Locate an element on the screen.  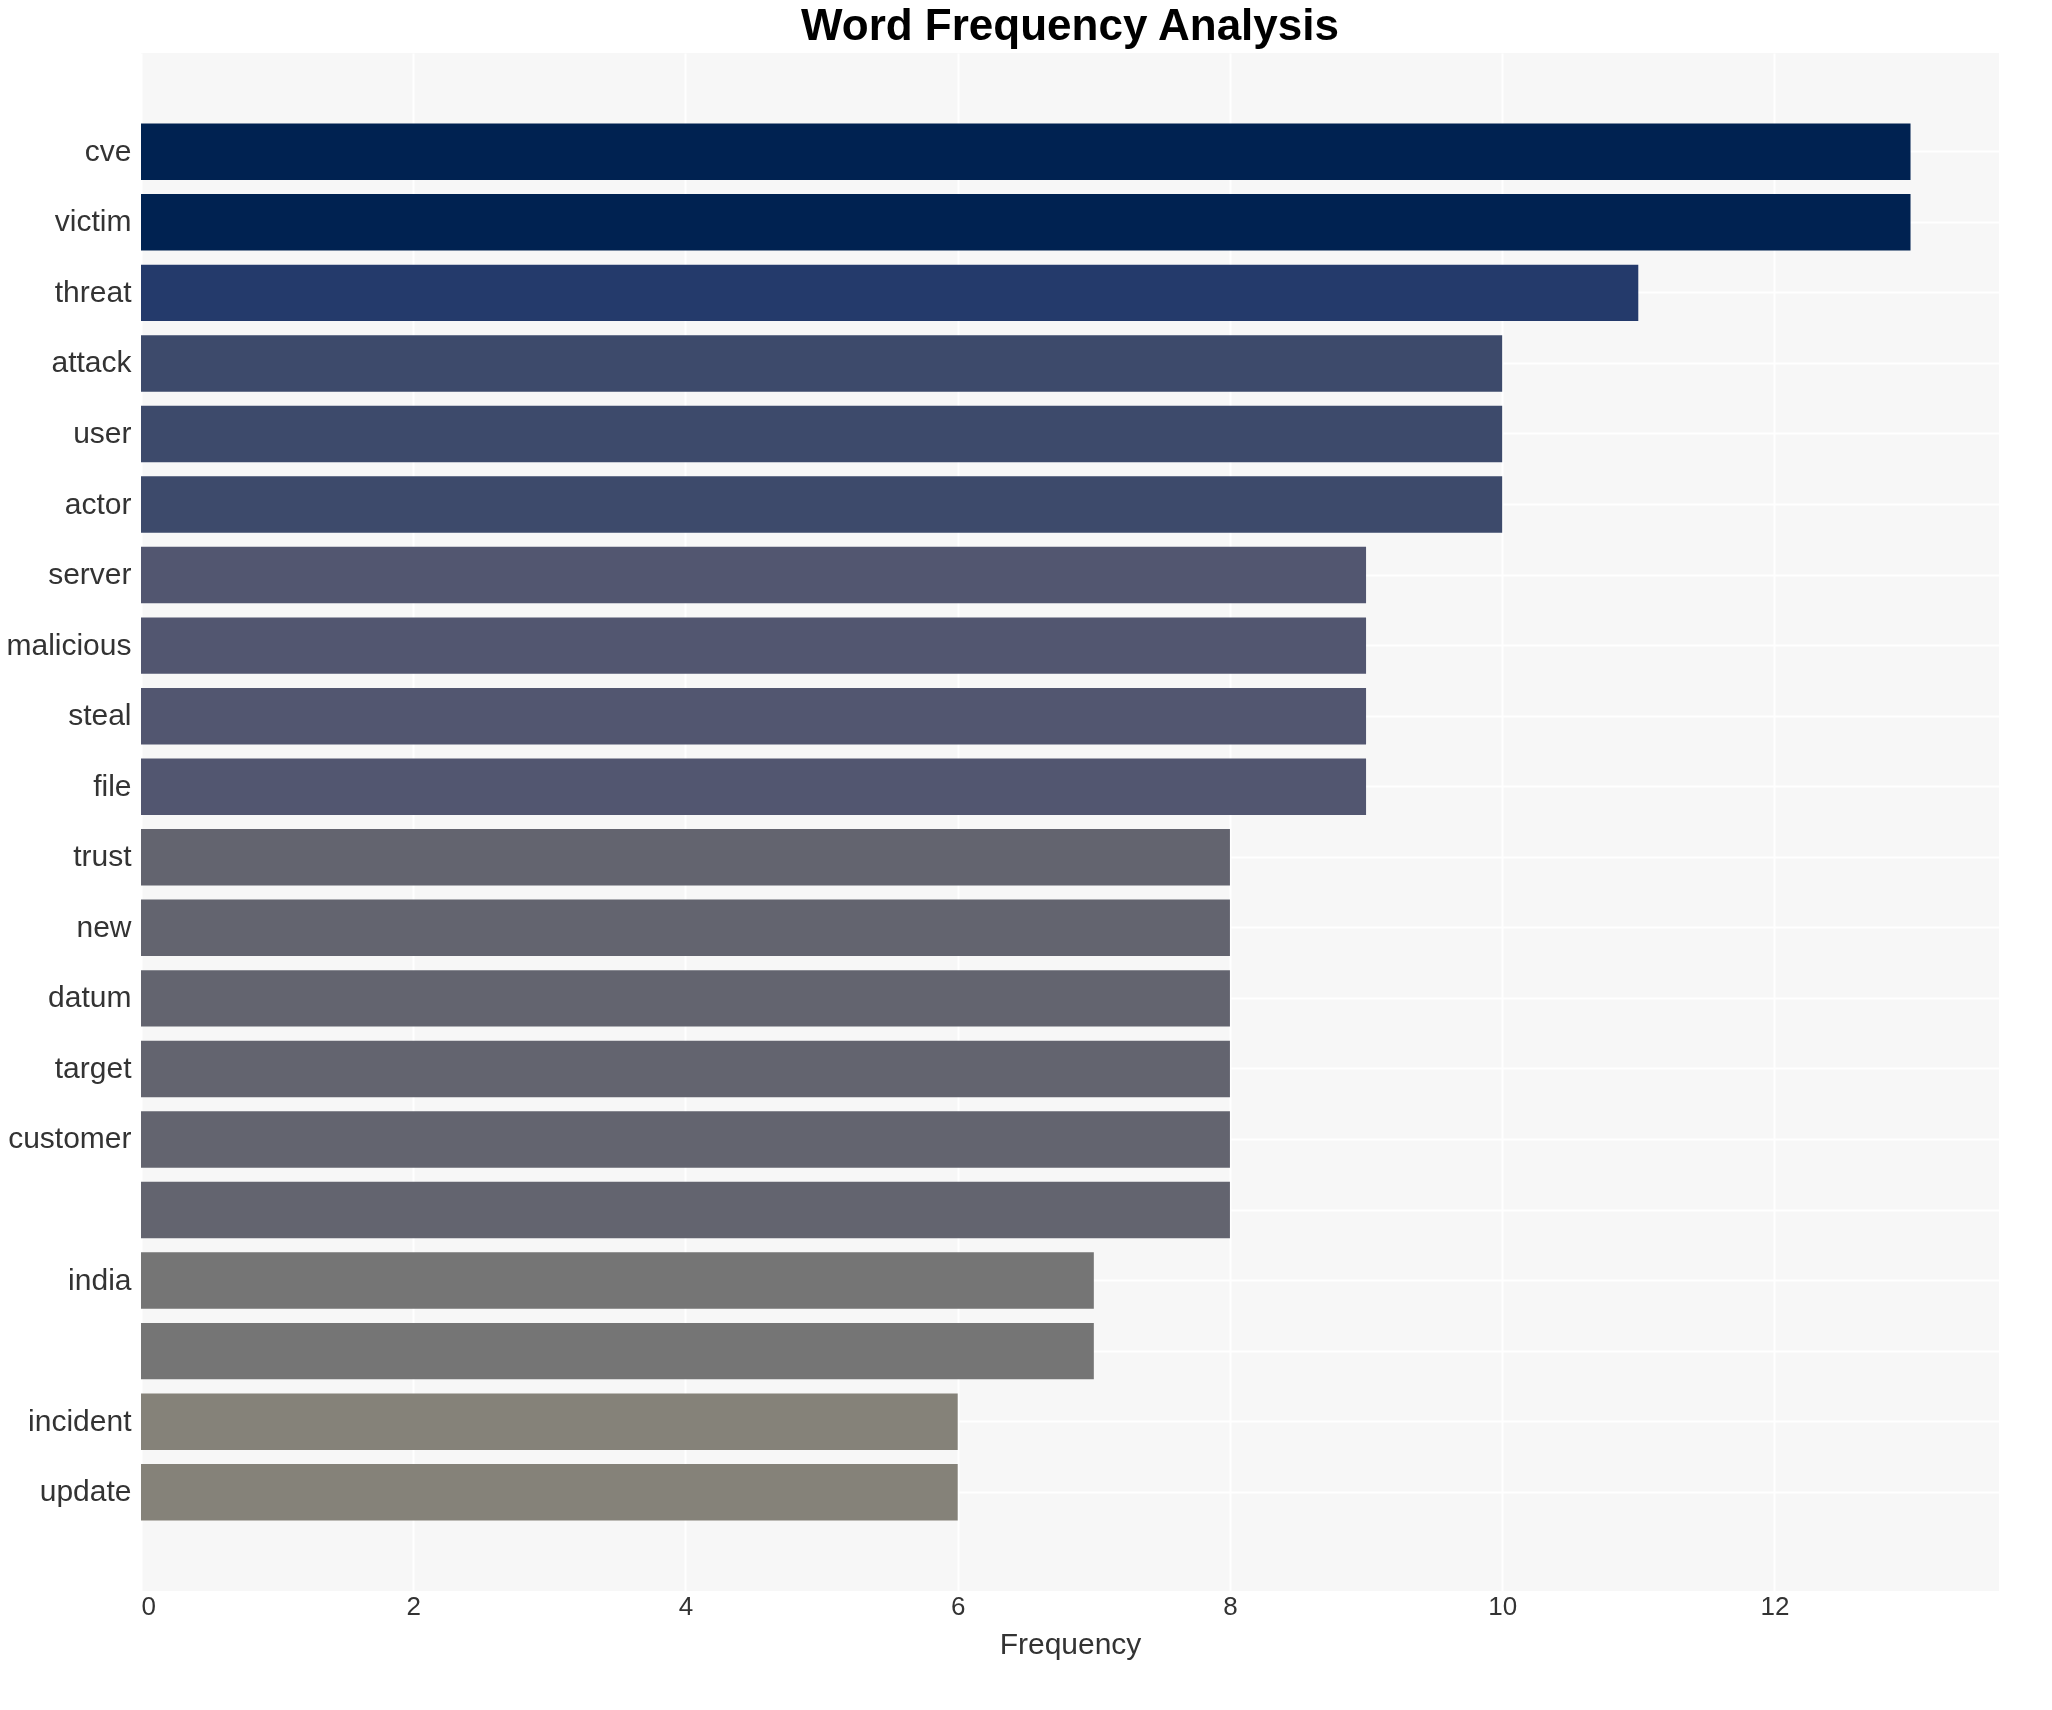
x-axis-title: Frequency is located at coordinates (1070, 1643).